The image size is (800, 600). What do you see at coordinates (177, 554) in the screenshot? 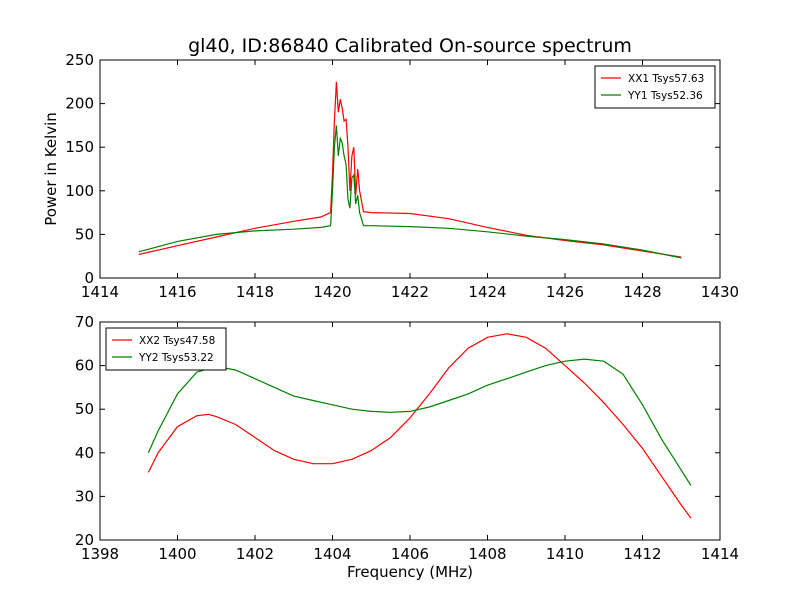
I see `x-tick-label: 1400` at bounding box center [177, 554].